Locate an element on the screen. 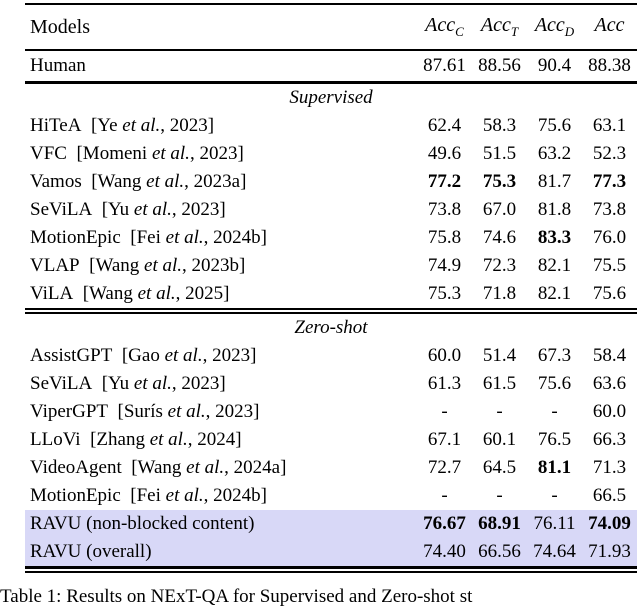  value-cell: 71.93 is located at coordinates (609, 551).